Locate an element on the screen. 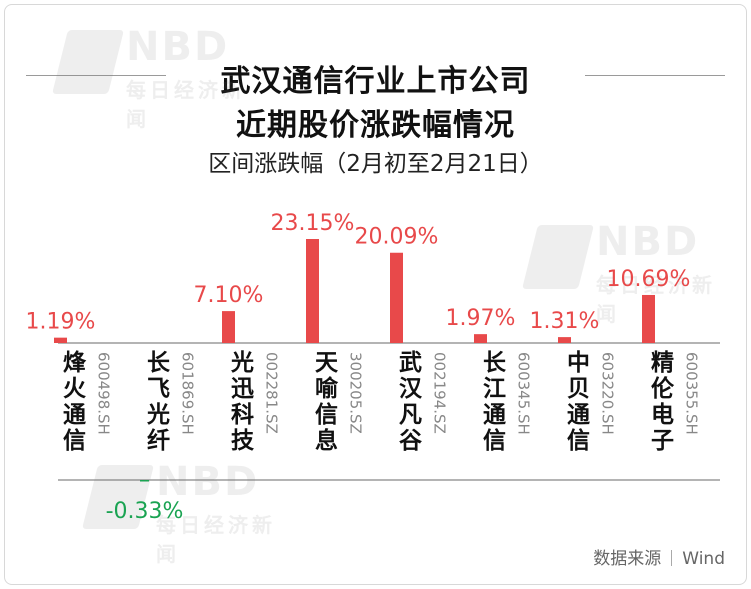  stock-code-label: 600355.SH is located at coordinates (692, 393).